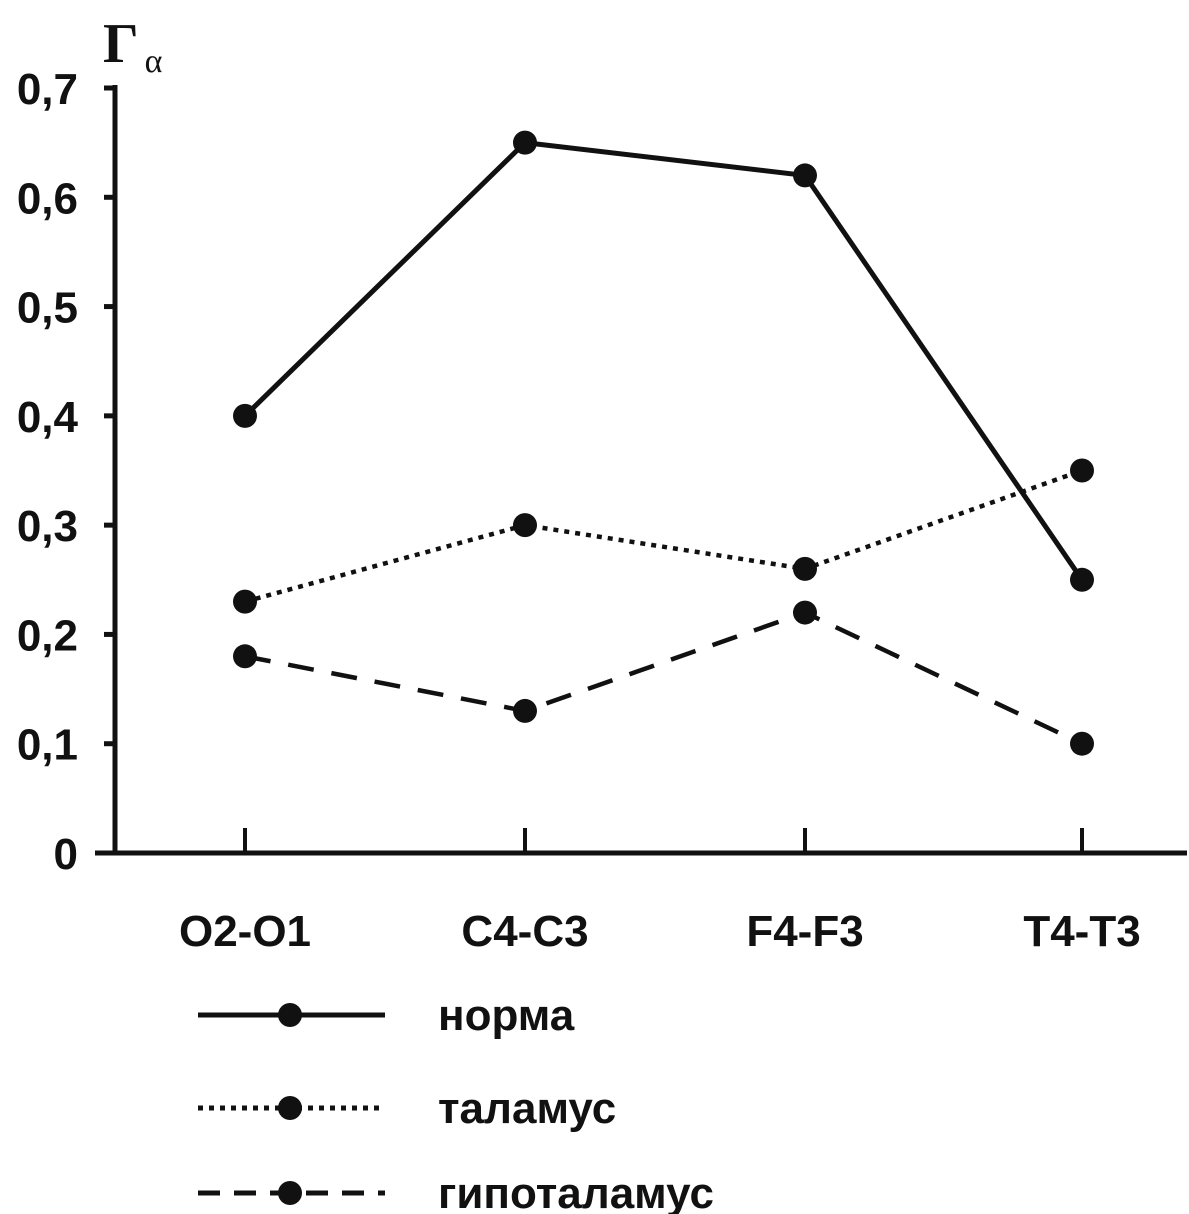  Describe the element at coordinates (47, 745) in the screenshot. I see `y-tick-label: 0,1` at that location.